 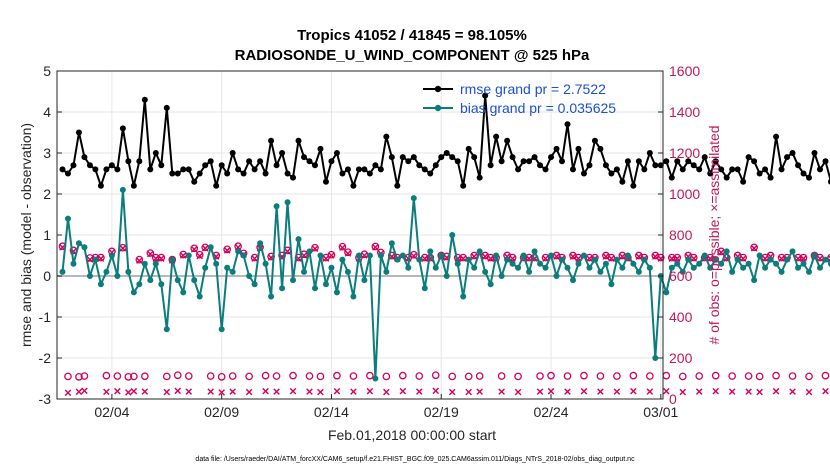 What do you see at coordinates (660, 412) in the screenshot?
I see `x-tick-label: 03/01` at bounding box center [660, 412].